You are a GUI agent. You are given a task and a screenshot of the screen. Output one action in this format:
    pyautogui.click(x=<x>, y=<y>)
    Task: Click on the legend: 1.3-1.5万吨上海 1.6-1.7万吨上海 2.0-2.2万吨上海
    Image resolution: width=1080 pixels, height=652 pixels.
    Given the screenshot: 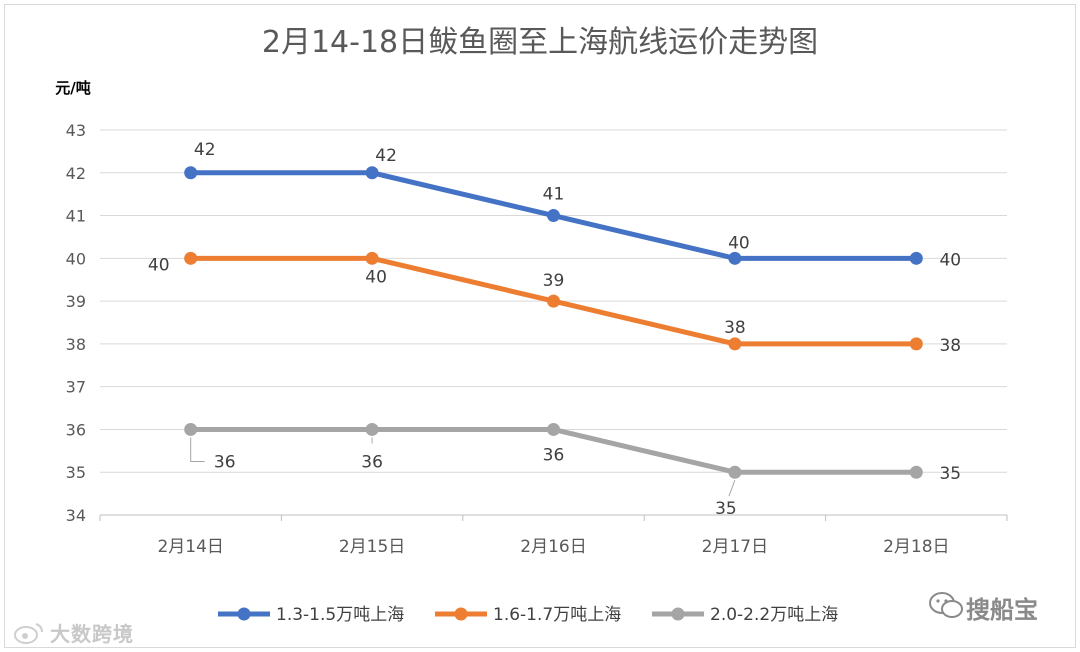 What is the action you would take?
    pyautogui.click(x=528, y=615)
    